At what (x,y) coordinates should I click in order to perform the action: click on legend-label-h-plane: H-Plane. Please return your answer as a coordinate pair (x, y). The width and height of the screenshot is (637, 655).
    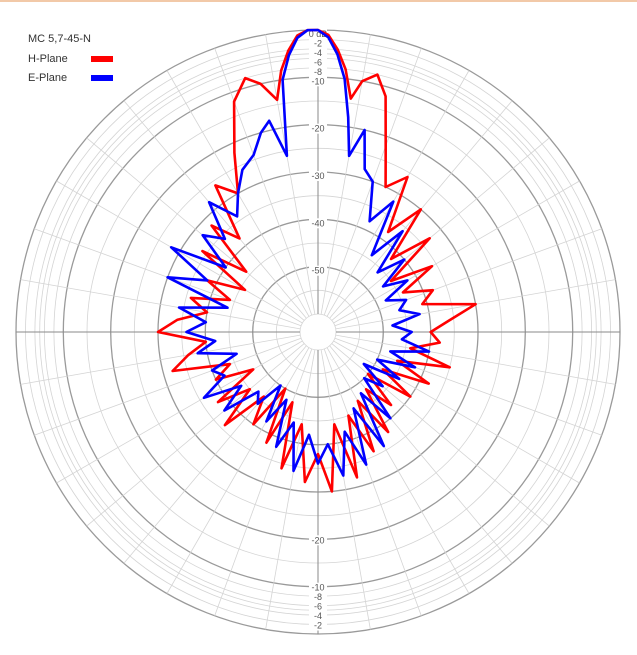
    Looking at the image, I should click on (48, 59).